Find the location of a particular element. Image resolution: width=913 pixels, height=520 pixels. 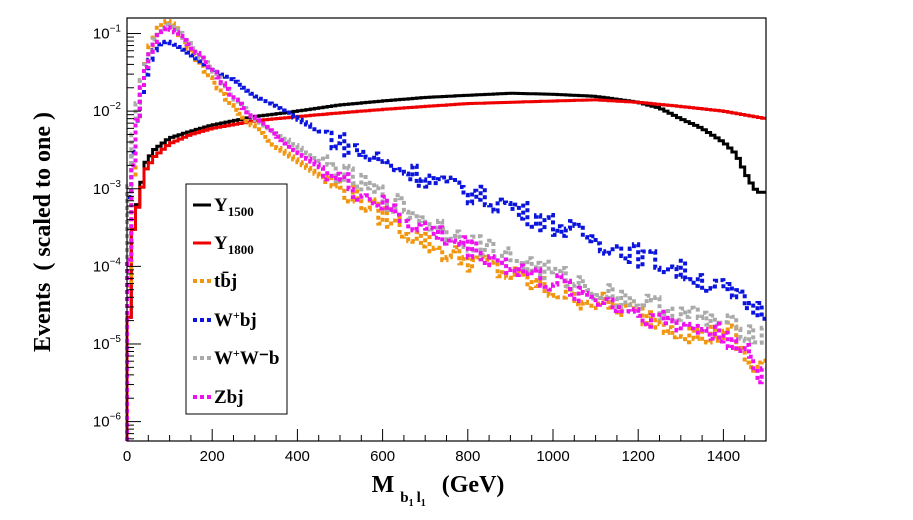

x-tick-label: 400 is located at coordinates (297, 456).